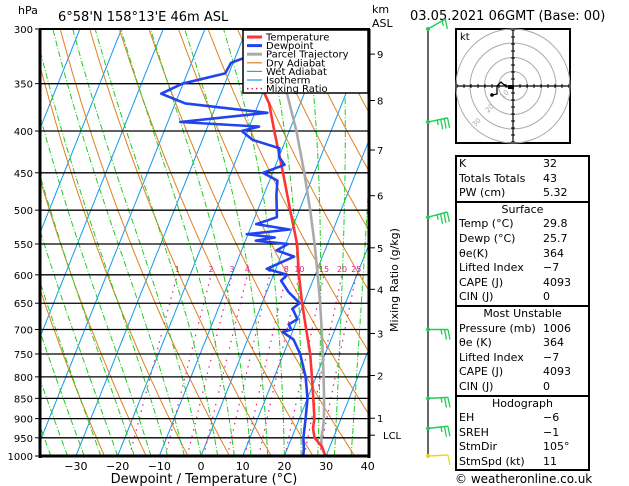  Describe the element at coordinates (23, 85) in the screenshot. I see `pressure-label: 350` at that location.